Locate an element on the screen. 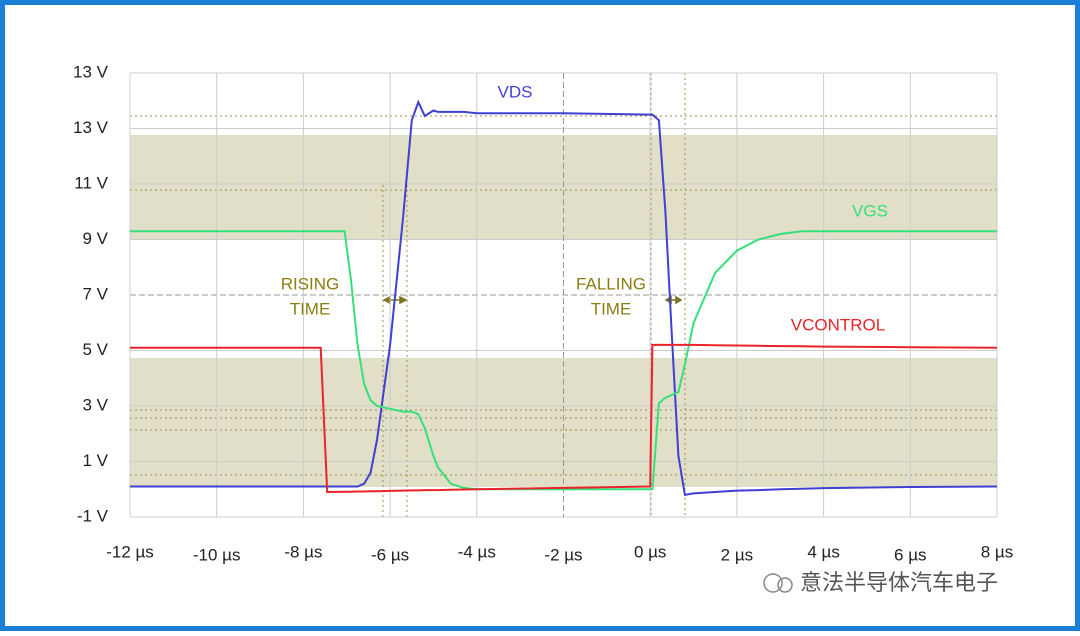  series-label: VDS is located at coordinates (515, 91).